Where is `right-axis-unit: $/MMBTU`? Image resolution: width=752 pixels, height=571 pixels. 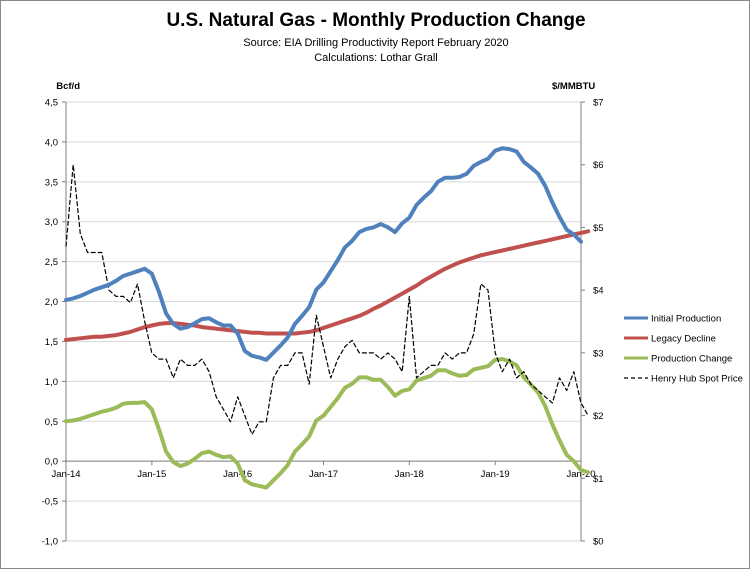 right-axis-unit: $/MMBTU is located at coordinates (573, 86).